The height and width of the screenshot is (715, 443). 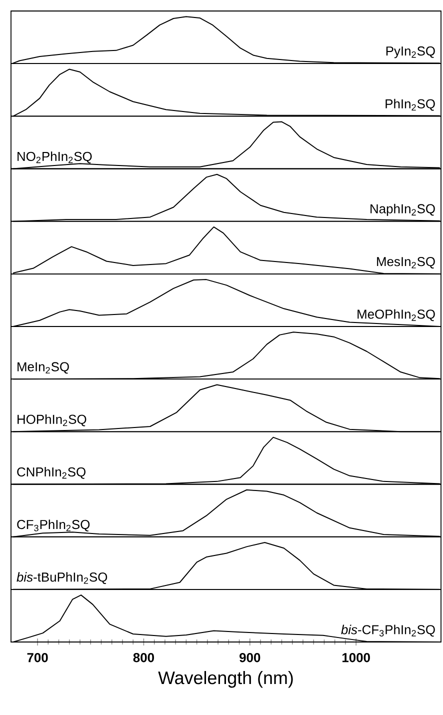 What do you see at coordinates (53, 526) in the screenshot?
I see `annotation: CF$_{3}$PhIn$_{2}$SQ` at bounding box center [53, 526].